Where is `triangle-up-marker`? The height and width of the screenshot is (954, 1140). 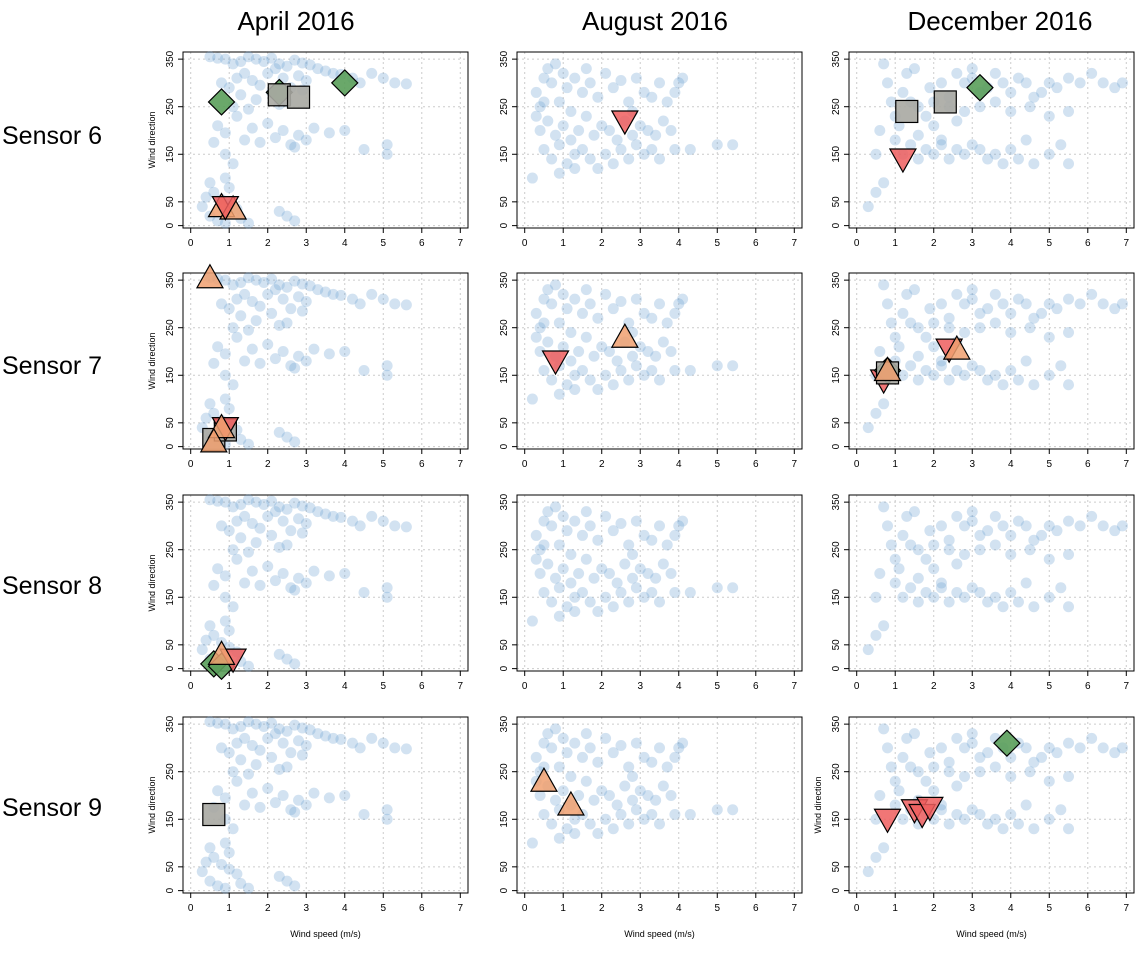
triangle-up-marker is located at coordinates (624, 335).